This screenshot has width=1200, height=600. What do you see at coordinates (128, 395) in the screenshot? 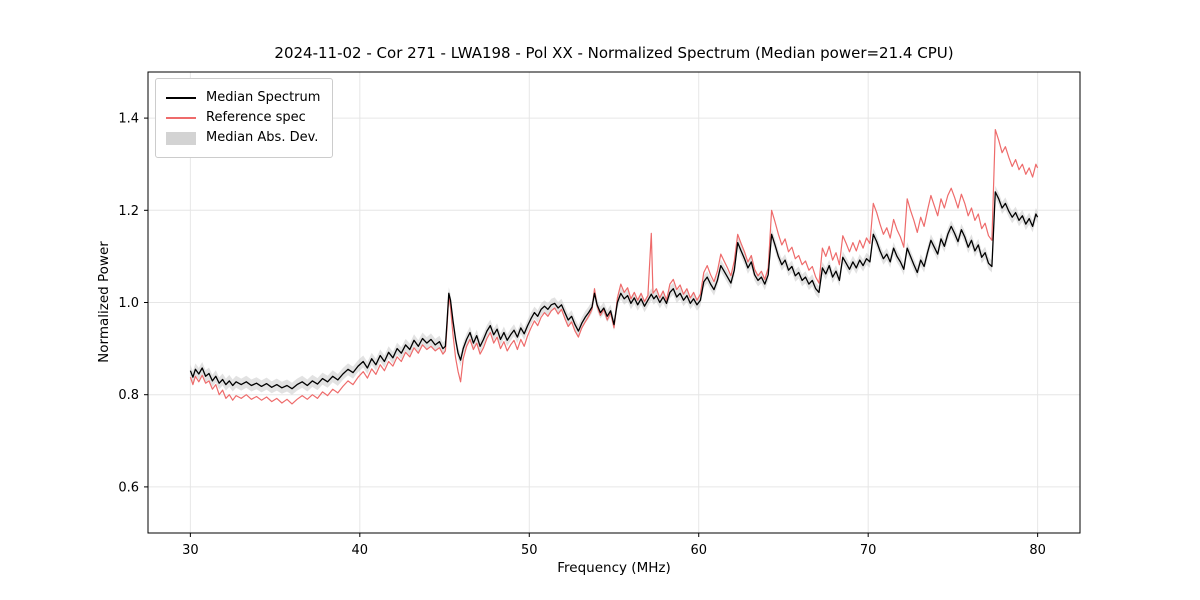
I see `y-tick-label: 0.8` at bounding box center [128, 395].